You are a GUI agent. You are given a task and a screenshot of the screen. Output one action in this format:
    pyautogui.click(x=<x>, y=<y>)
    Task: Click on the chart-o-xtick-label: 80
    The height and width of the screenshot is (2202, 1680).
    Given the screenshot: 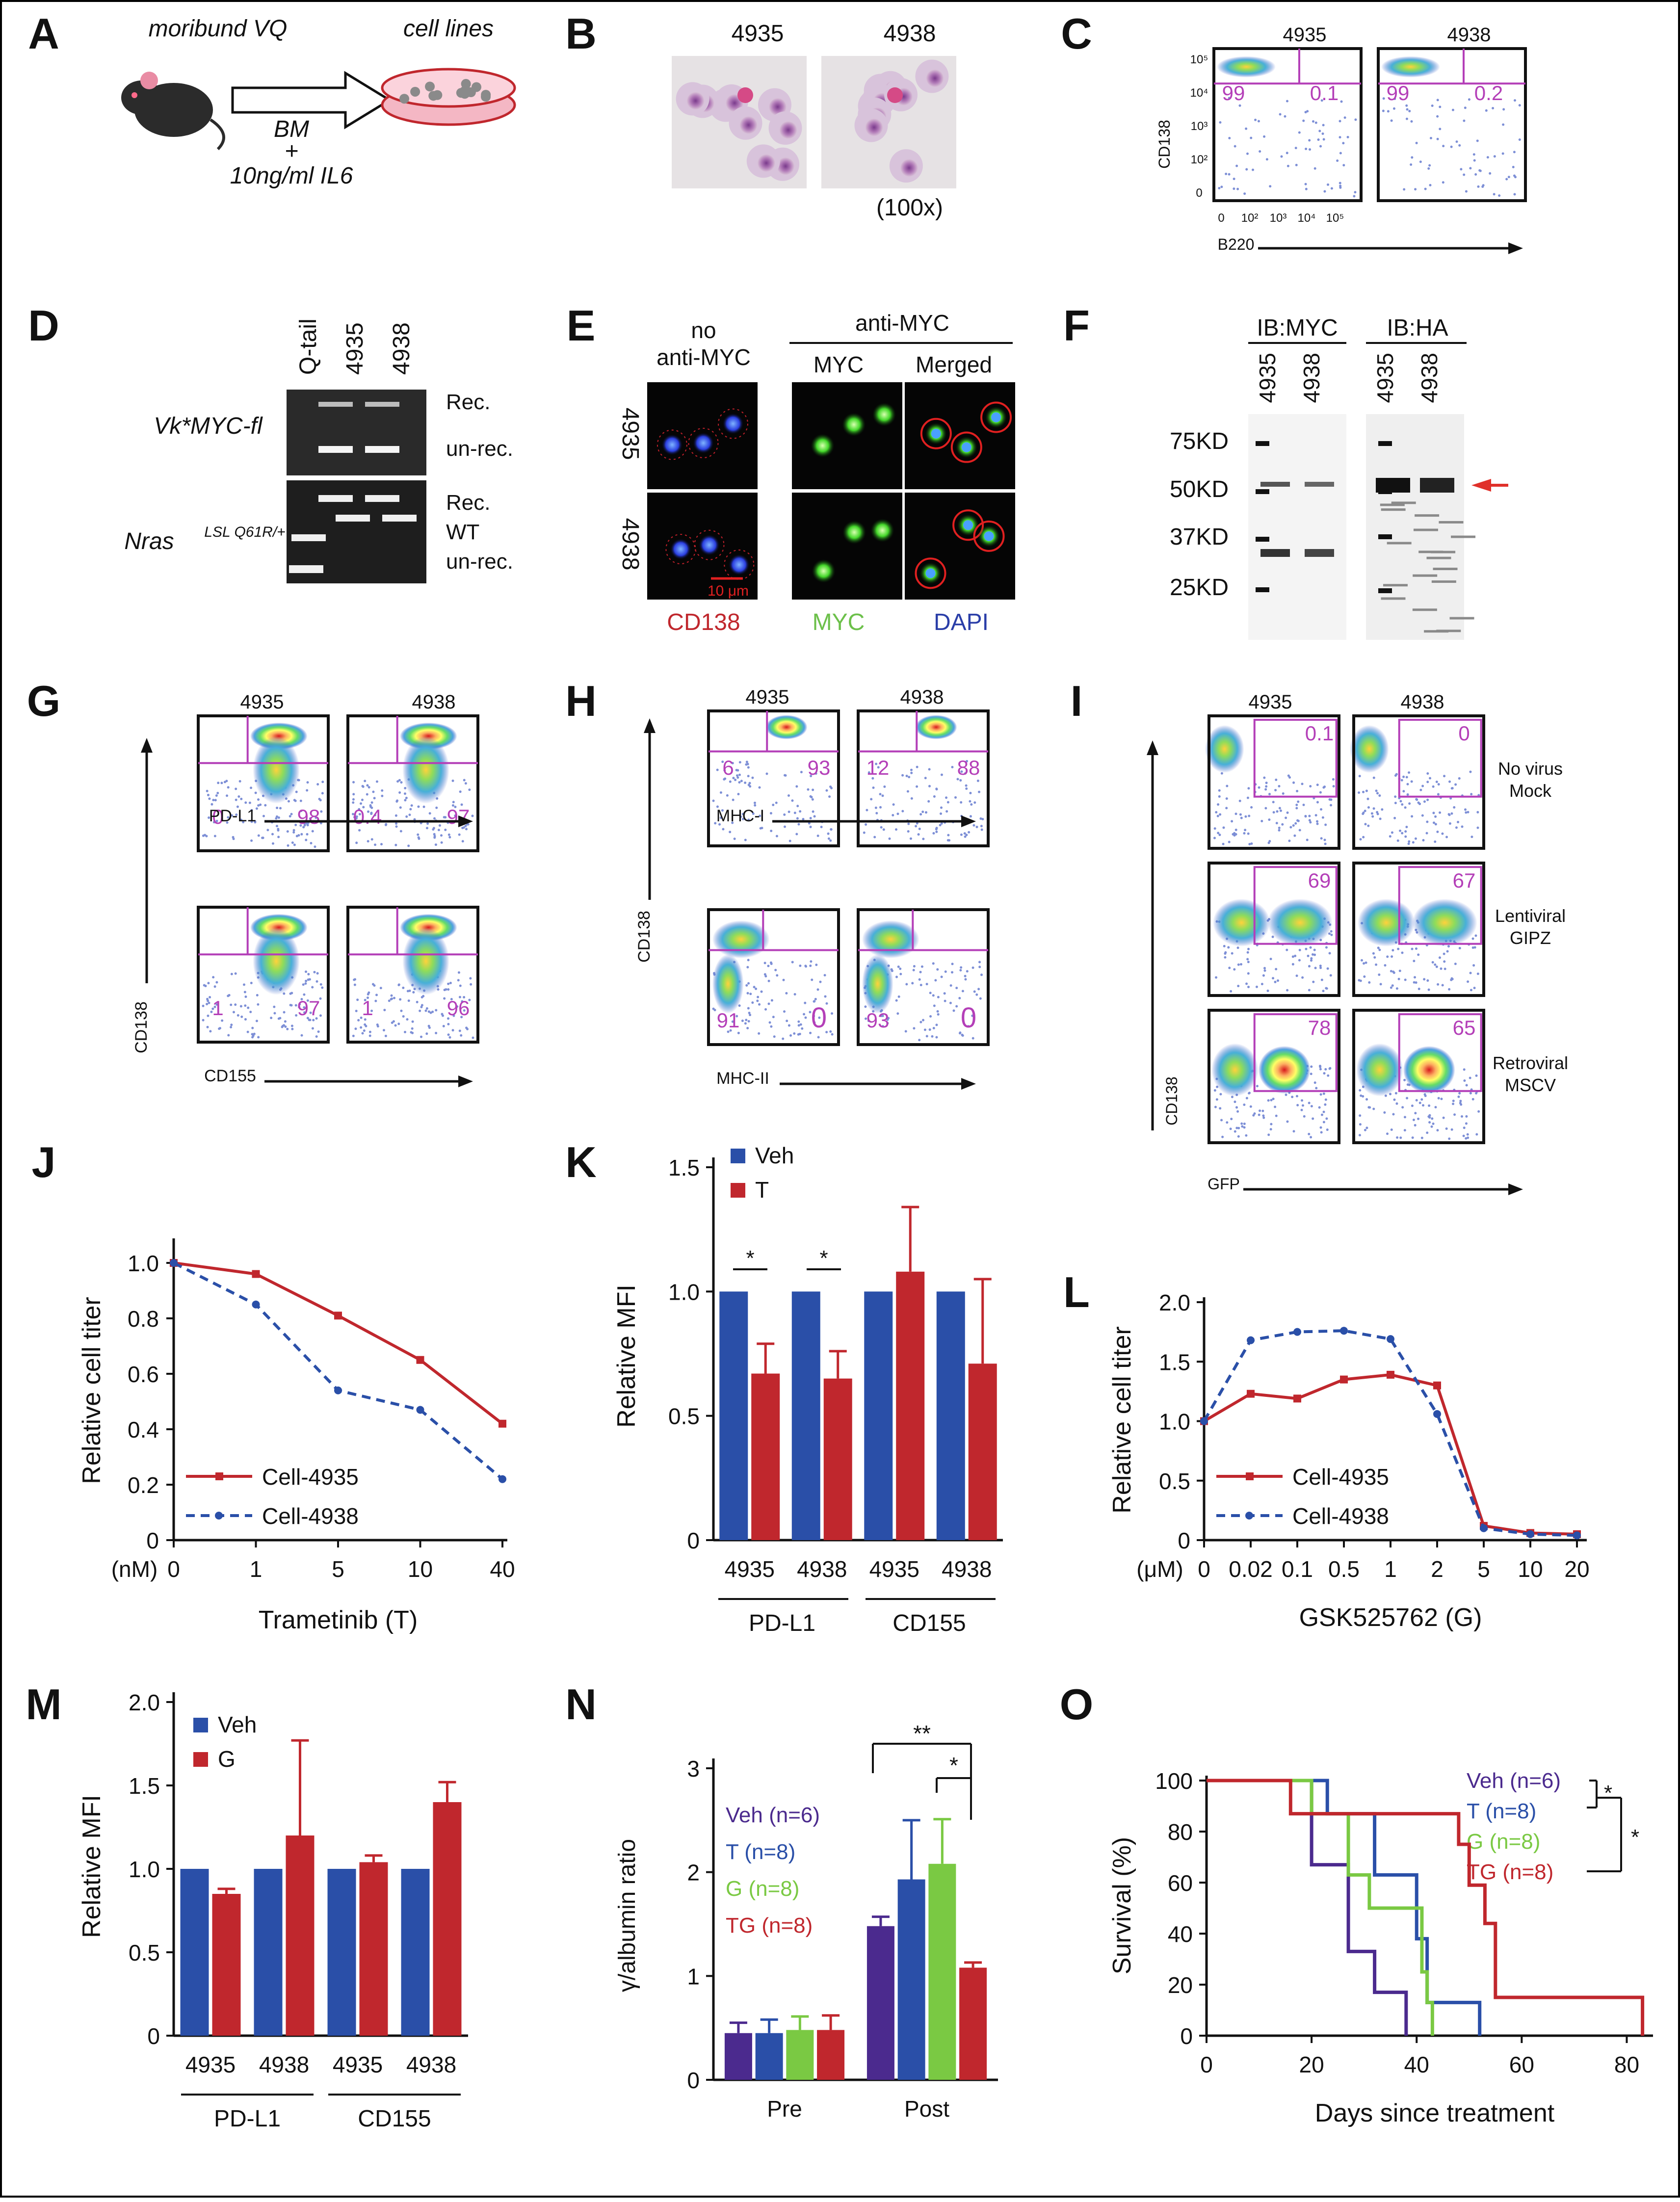 What is the action you would take?
    pyautogui.click(x=1626, y=2064)
    